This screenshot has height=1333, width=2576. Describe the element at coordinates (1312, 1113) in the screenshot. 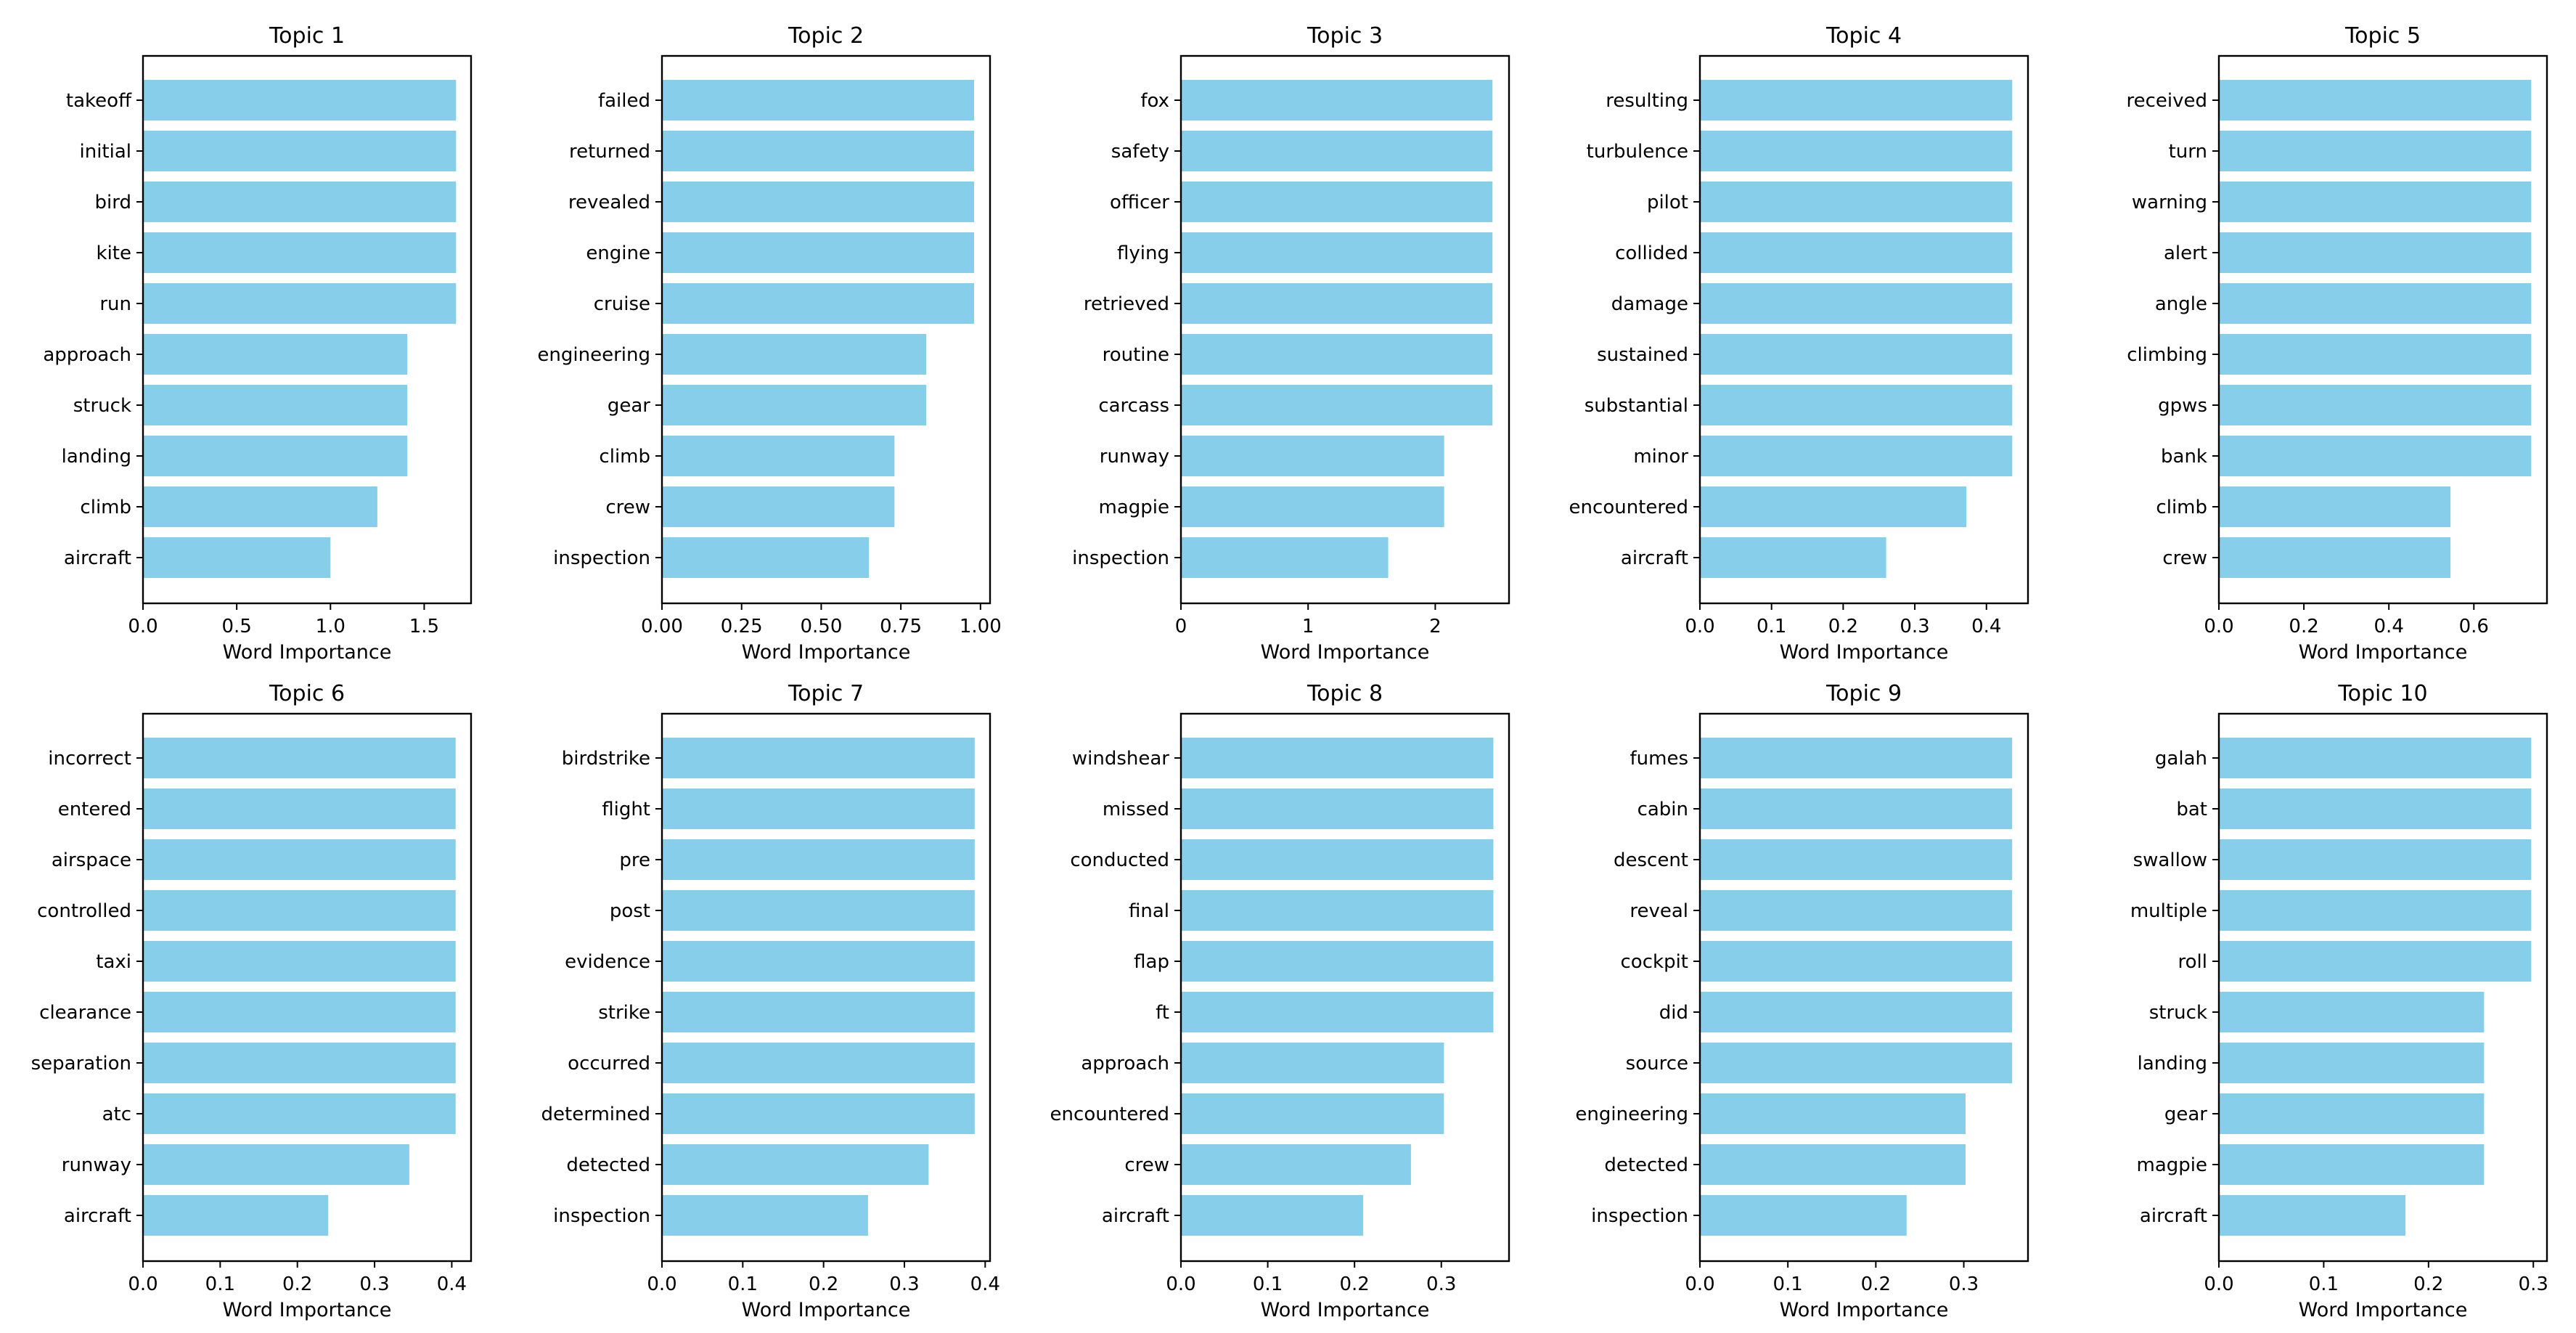

I see `bar-encountered` at that location.